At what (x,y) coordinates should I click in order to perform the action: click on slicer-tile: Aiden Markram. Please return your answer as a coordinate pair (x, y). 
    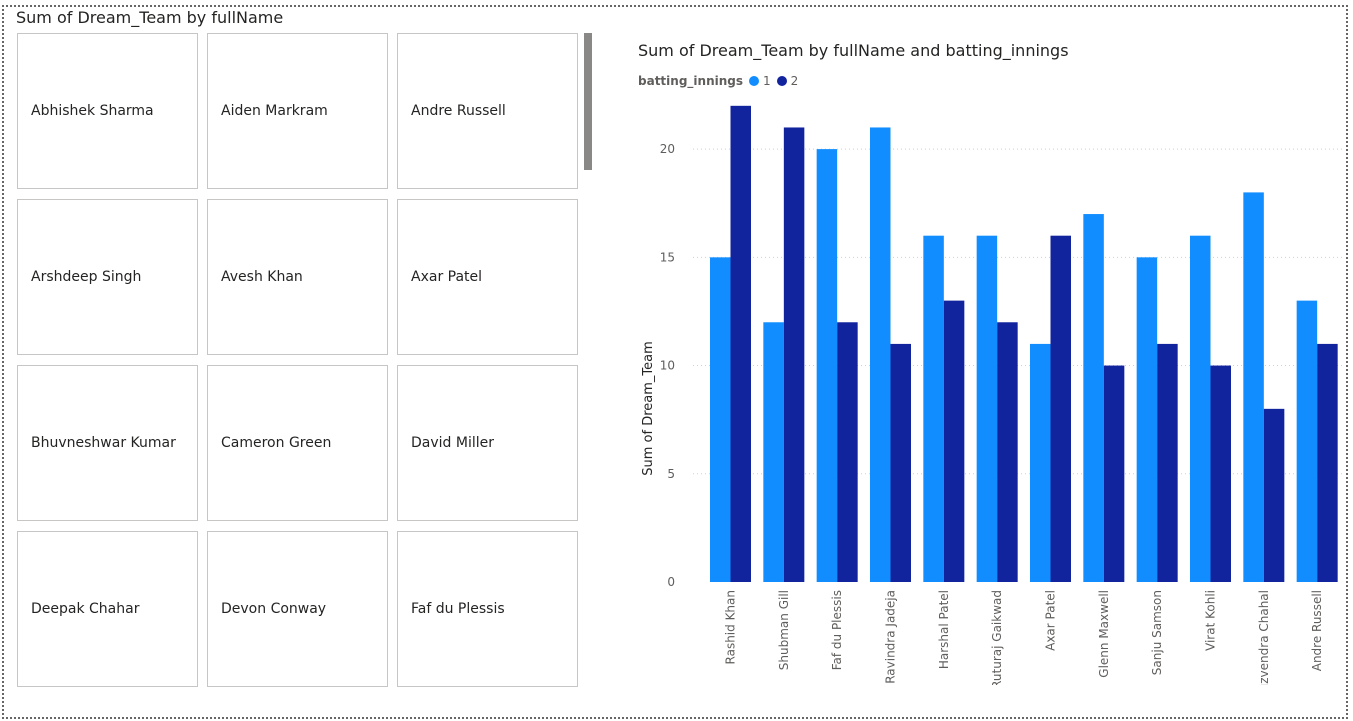
    Looking at the image, I should click on (297, 111).